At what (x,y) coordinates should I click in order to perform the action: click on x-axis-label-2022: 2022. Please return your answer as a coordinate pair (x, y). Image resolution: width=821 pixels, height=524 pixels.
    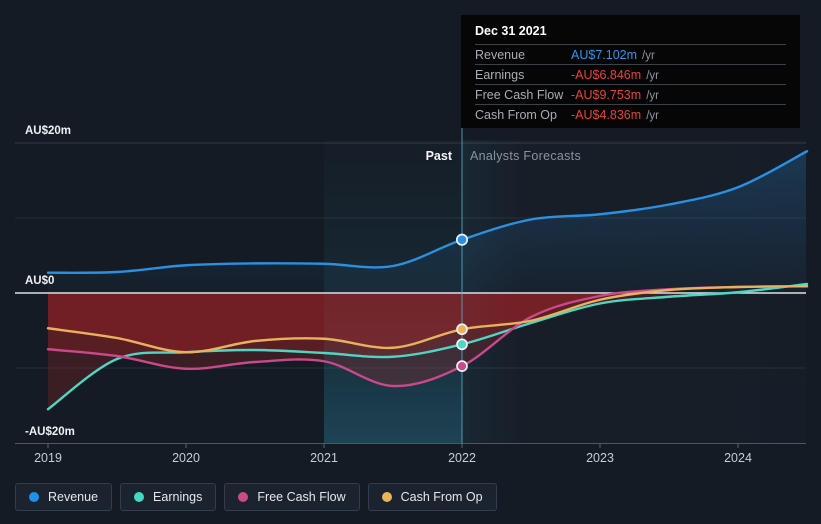
    Looking at the image, I should click on (462, 458).